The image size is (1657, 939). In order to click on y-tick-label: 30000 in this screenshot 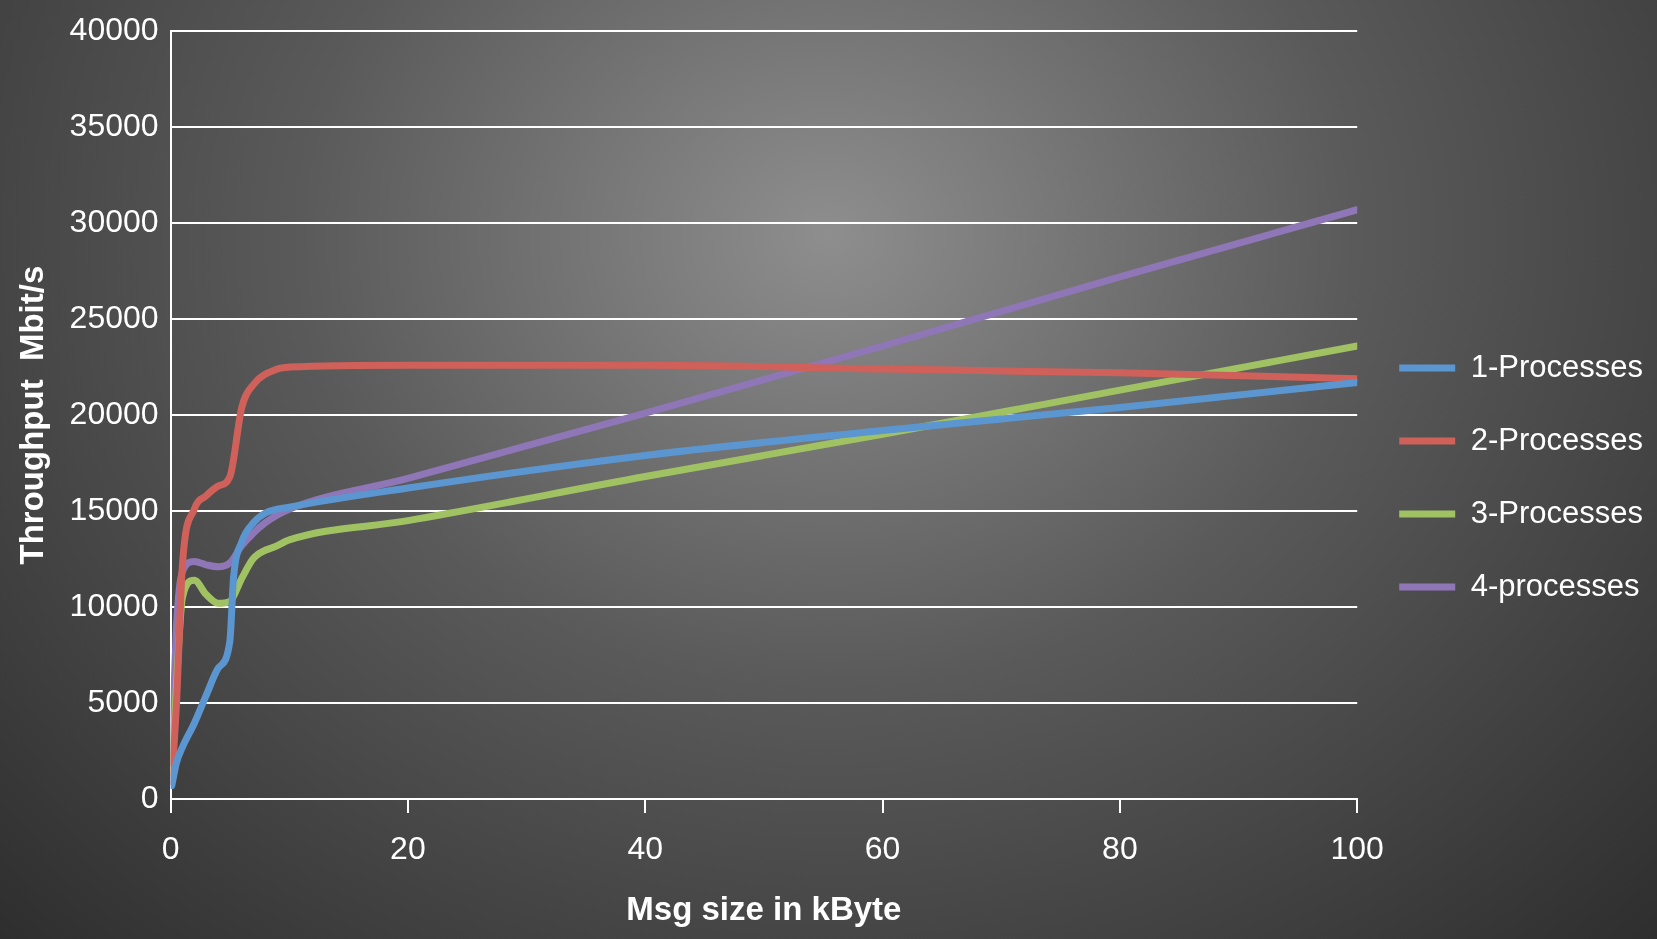, I will do `click(114, 220)`.